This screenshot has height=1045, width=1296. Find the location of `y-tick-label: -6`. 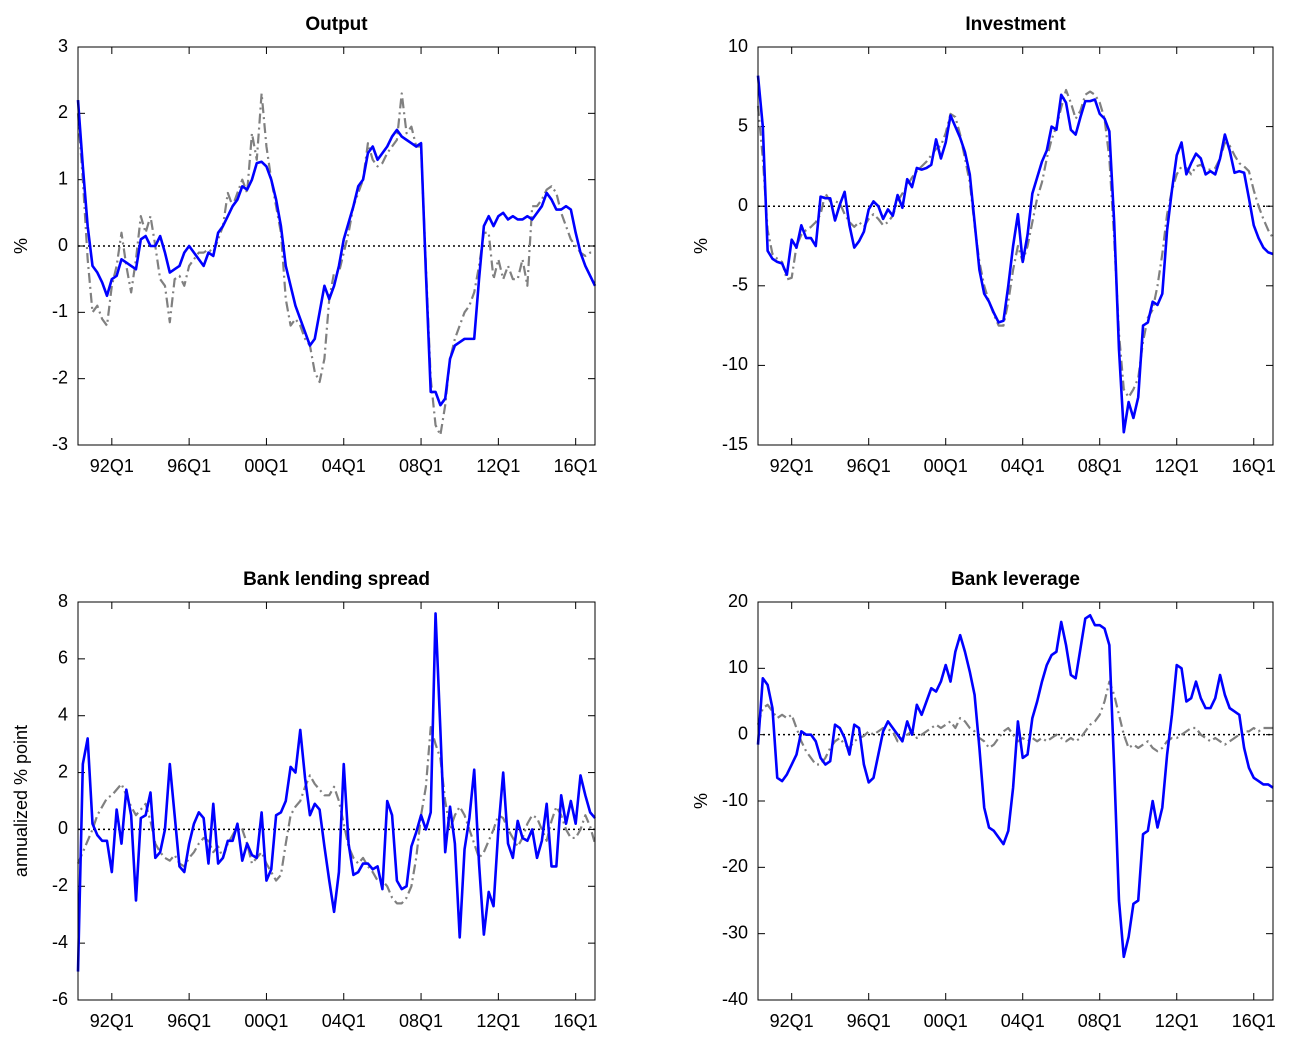

y-tick-label: -6 is located at coordinates (60, 999).